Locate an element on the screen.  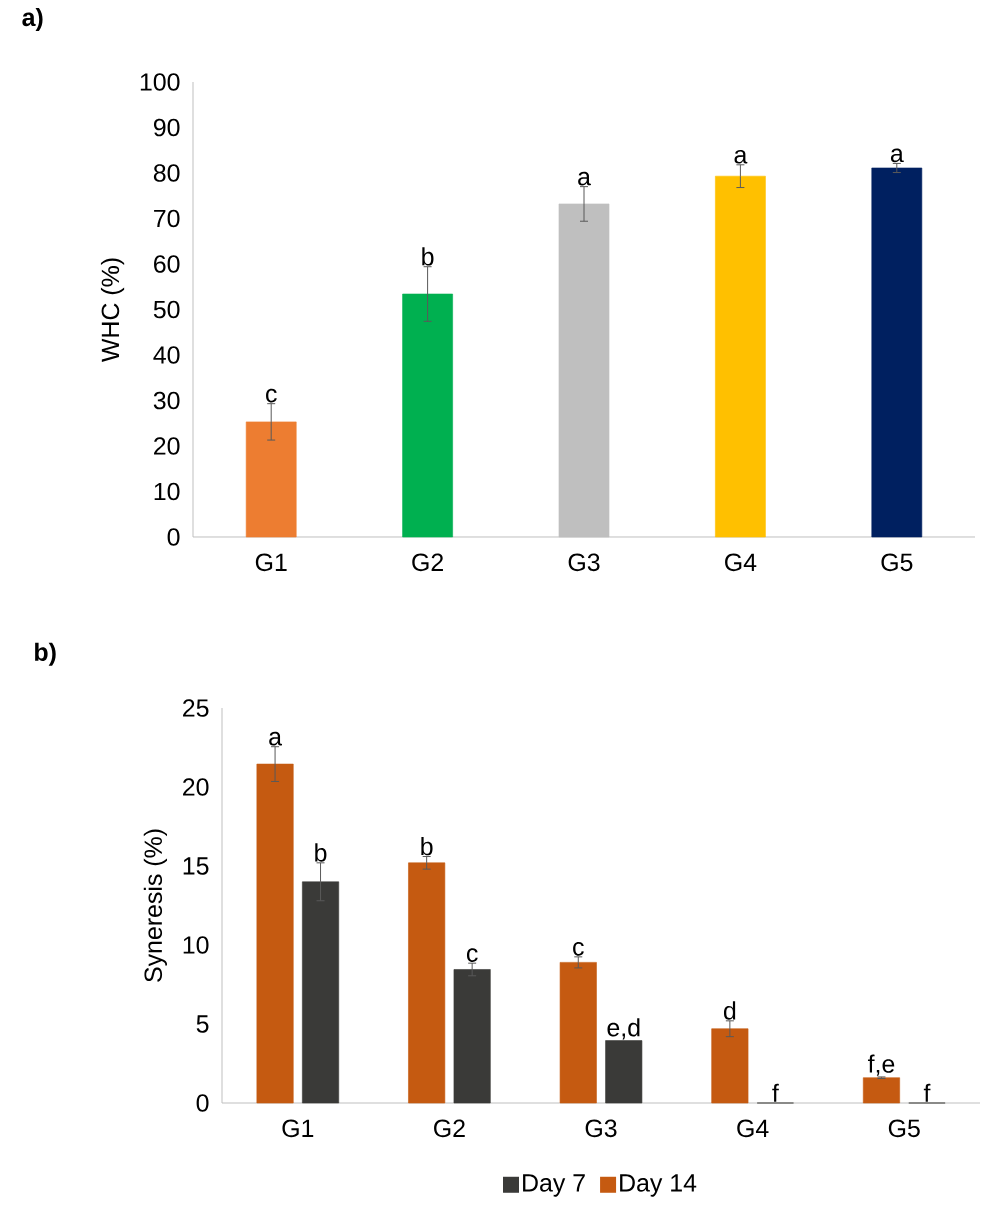
y-tick-label: 15 is located at coordinates (196, 866).